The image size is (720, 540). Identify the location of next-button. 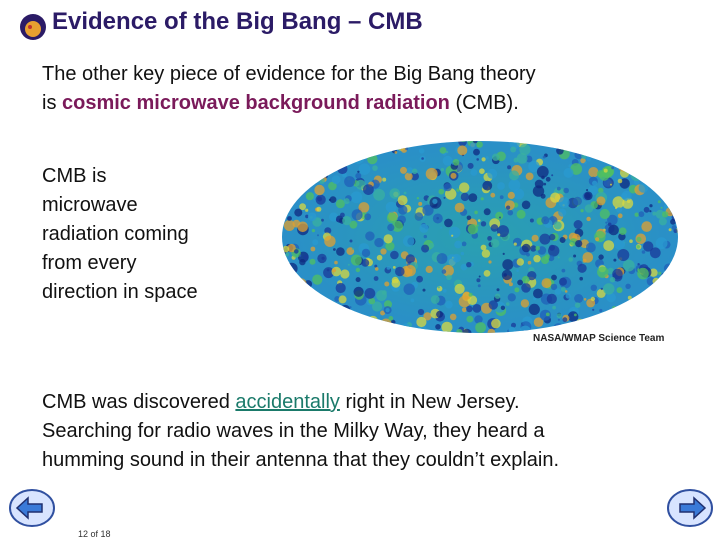
(690, 508).